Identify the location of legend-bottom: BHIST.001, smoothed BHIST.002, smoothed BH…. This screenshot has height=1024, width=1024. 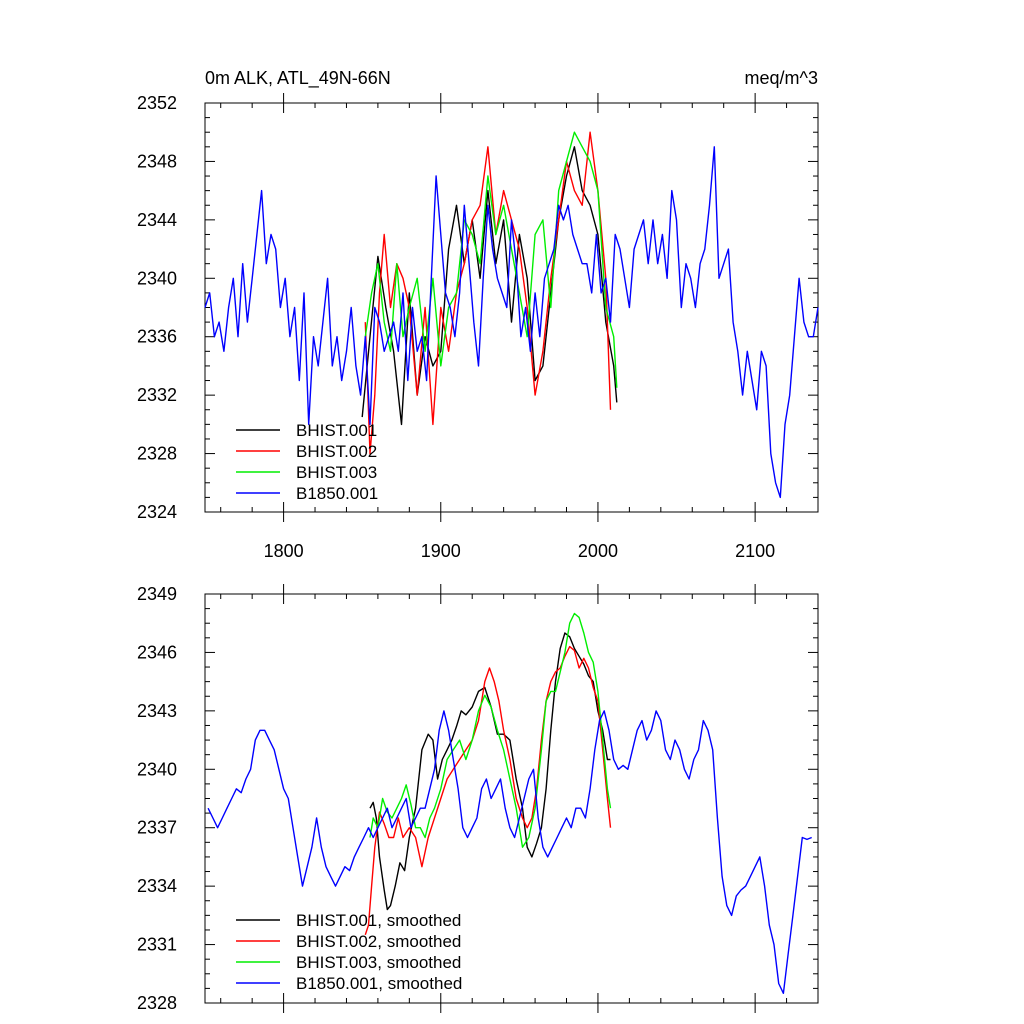
(349, 952).